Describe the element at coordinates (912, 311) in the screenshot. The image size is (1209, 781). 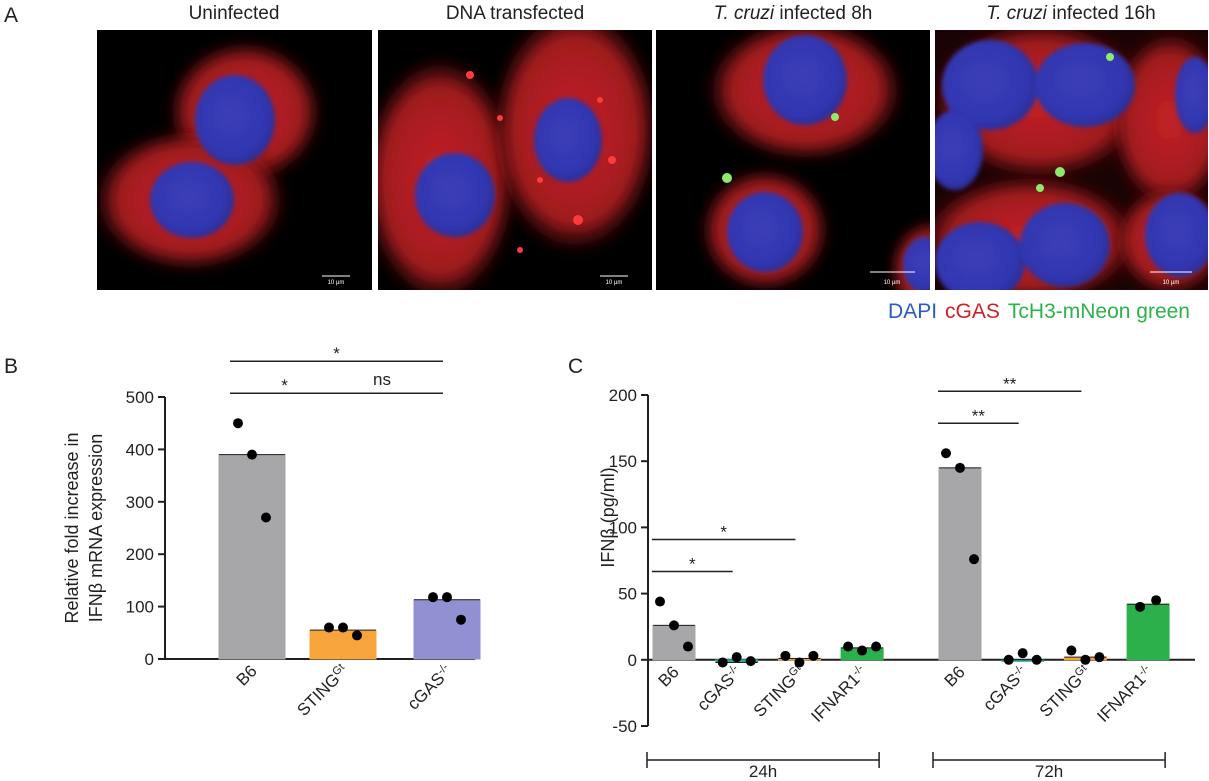
I see `legend-entry: DAPI` at that location.